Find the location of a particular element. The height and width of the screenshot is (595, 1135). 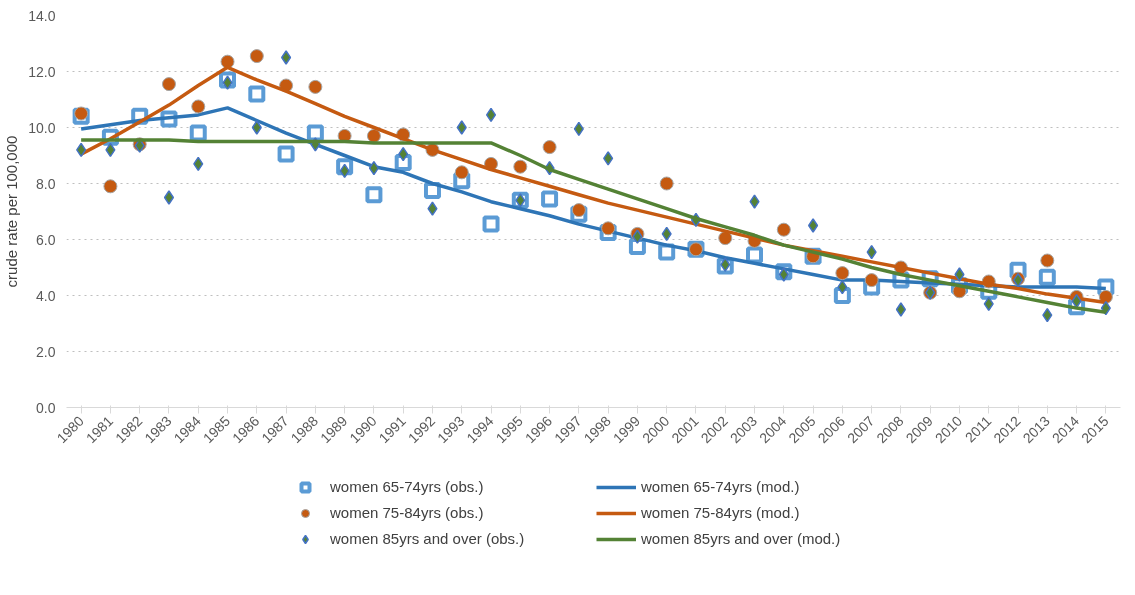

y-tick-label: 8.0 is located at coordinates (46, 183).